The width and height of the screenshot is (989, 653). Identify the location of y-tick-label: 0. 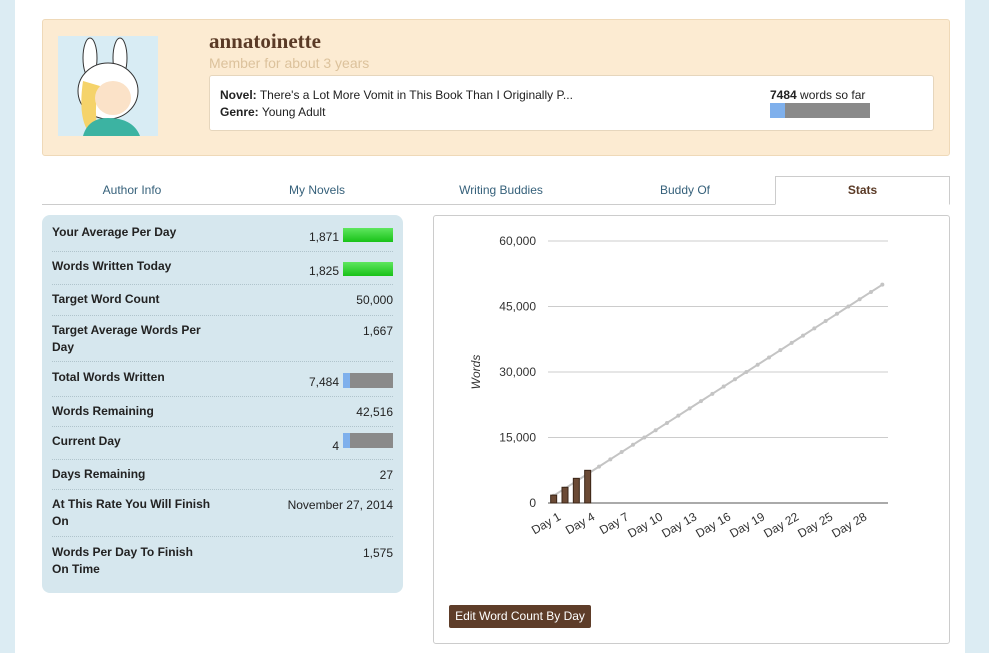
(532, 503).